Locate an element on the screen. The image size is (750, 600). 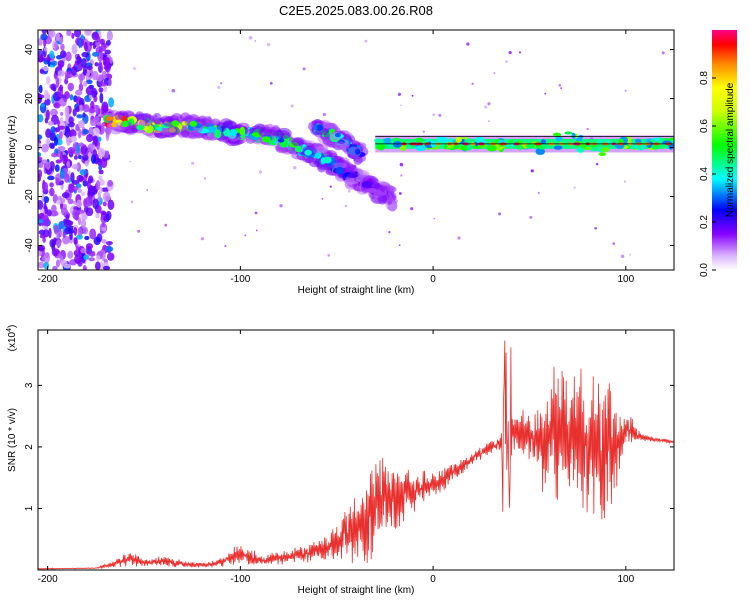
x-tick-label: -100 is located at coordinates (240, 579).